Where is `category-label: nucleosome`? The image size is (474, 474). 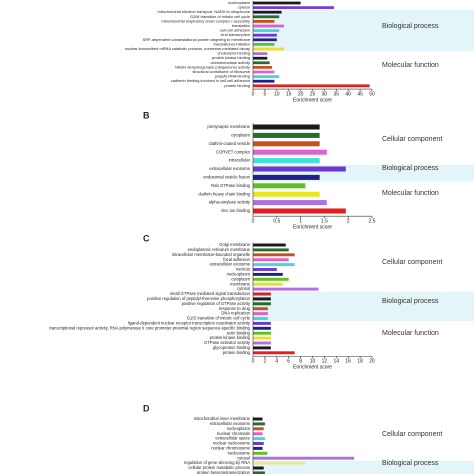 category-label: nucleosome is located at coordinates (239, 452).